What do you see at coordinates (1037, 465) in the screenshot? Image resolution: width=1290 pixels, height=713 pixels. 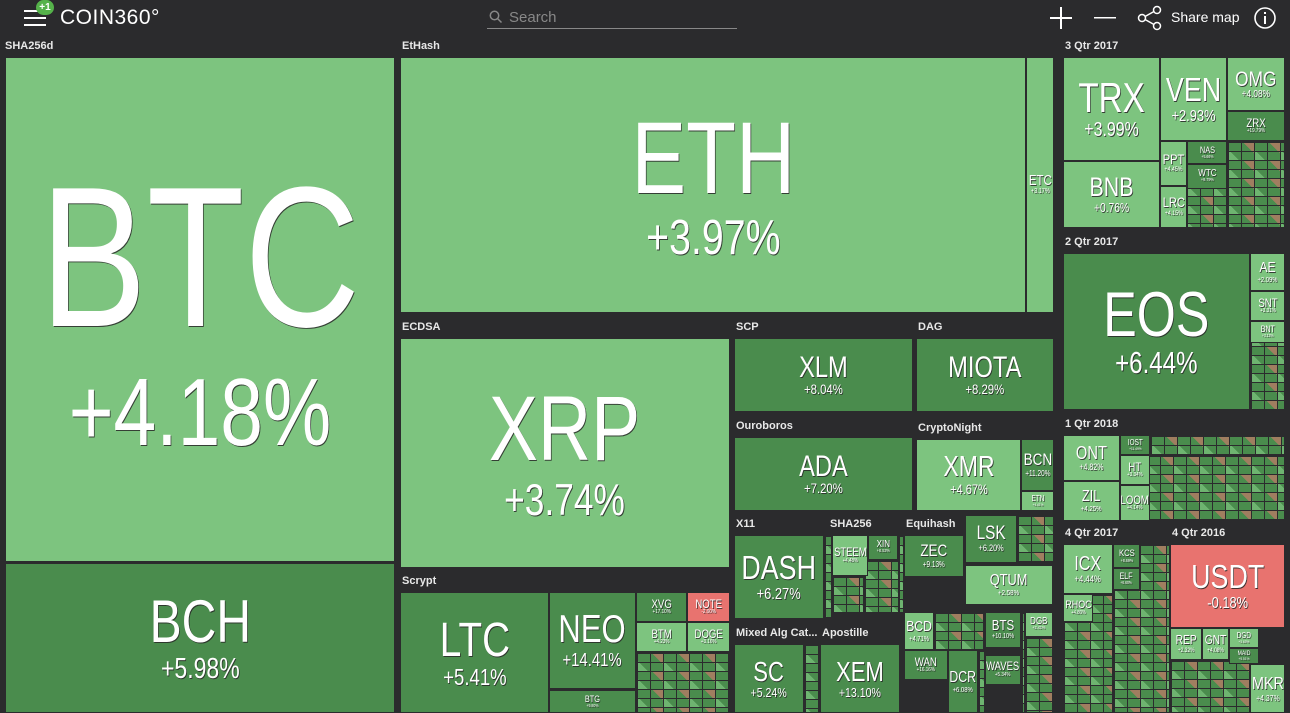 I see `coin-tile: BCN +11.20%` at bounding box center [1037, 465].